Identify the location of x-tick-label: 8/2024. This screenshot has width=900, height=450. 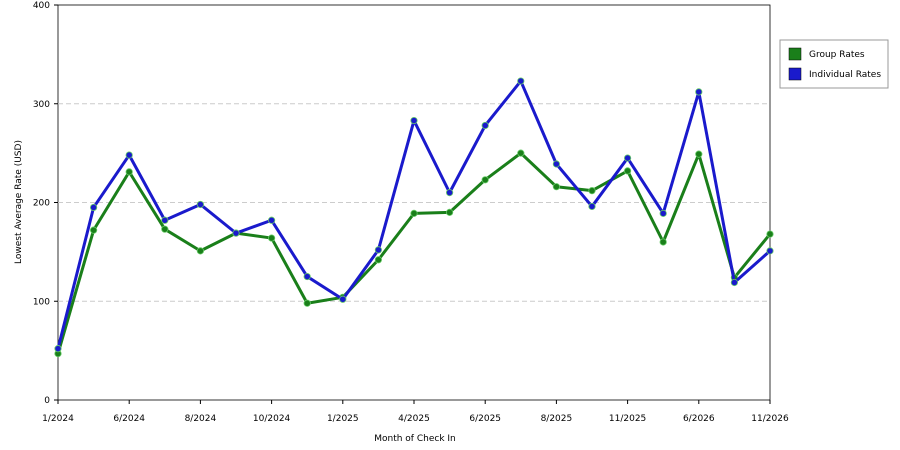
(201, 419).